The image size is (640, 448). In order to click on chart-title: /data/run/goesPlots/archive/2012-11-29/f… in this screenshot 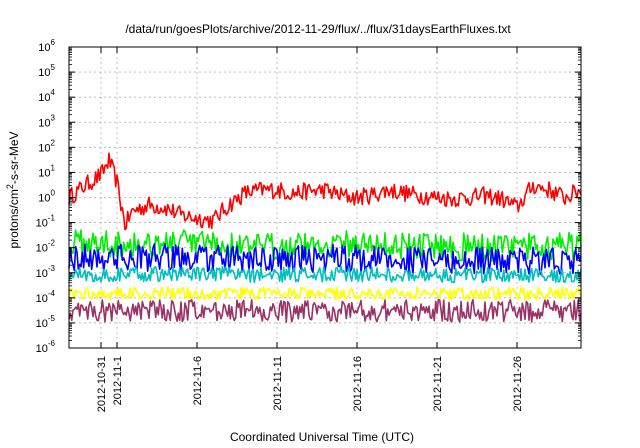, I will do `click(318, 29)`.